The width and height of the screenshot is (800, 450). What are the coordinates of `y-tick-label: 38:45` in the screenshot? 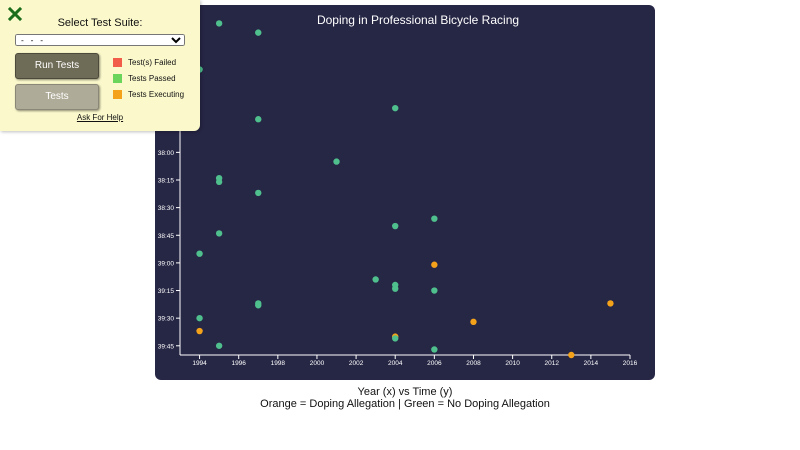 It's located at (166, 236).